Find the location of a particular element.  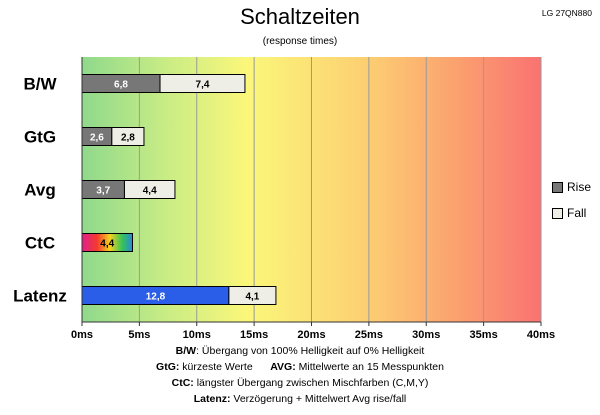

bar-fall-avg is located at coordinates (149, 189).